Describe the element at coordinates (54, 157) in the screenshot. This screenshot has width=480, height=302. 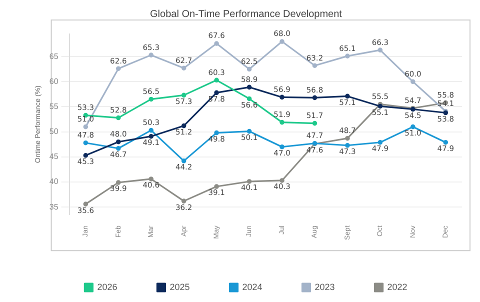
I see `y-tick-label: 45` at that location.